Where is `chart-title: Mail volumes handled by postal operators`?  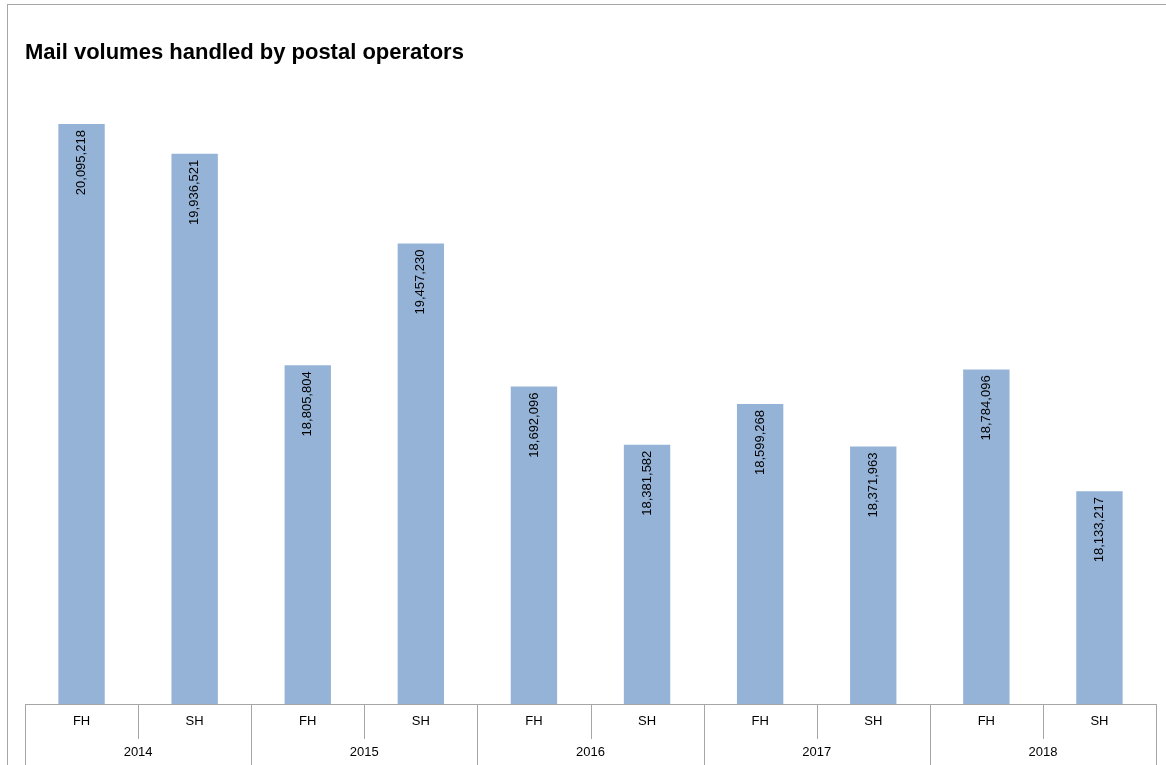
chart-title: Mail volumes handled by postal operators is located at coordinates (244, 52).